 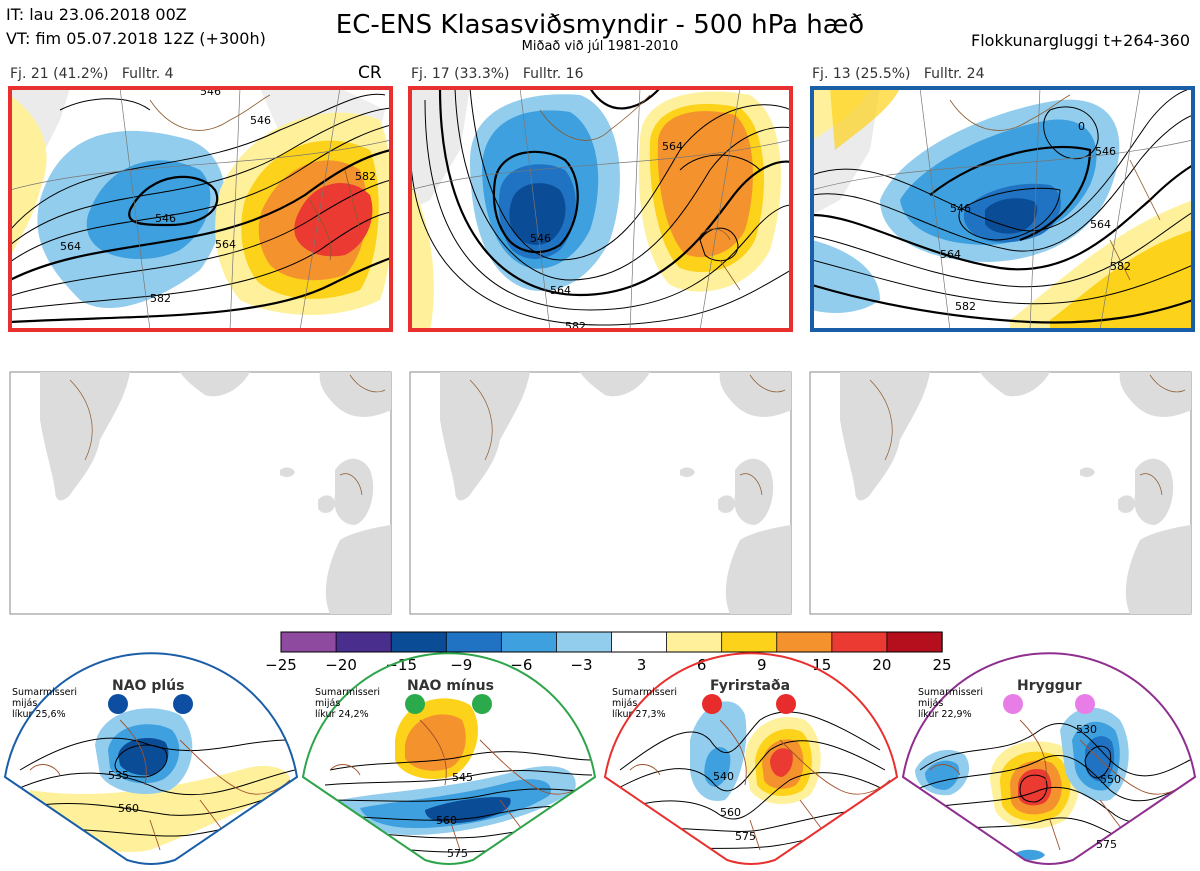 What do you see at coordinates (1002, 209) in the screenshot?
I see `cluster-3-frame` at bounding box center [1002, 209].